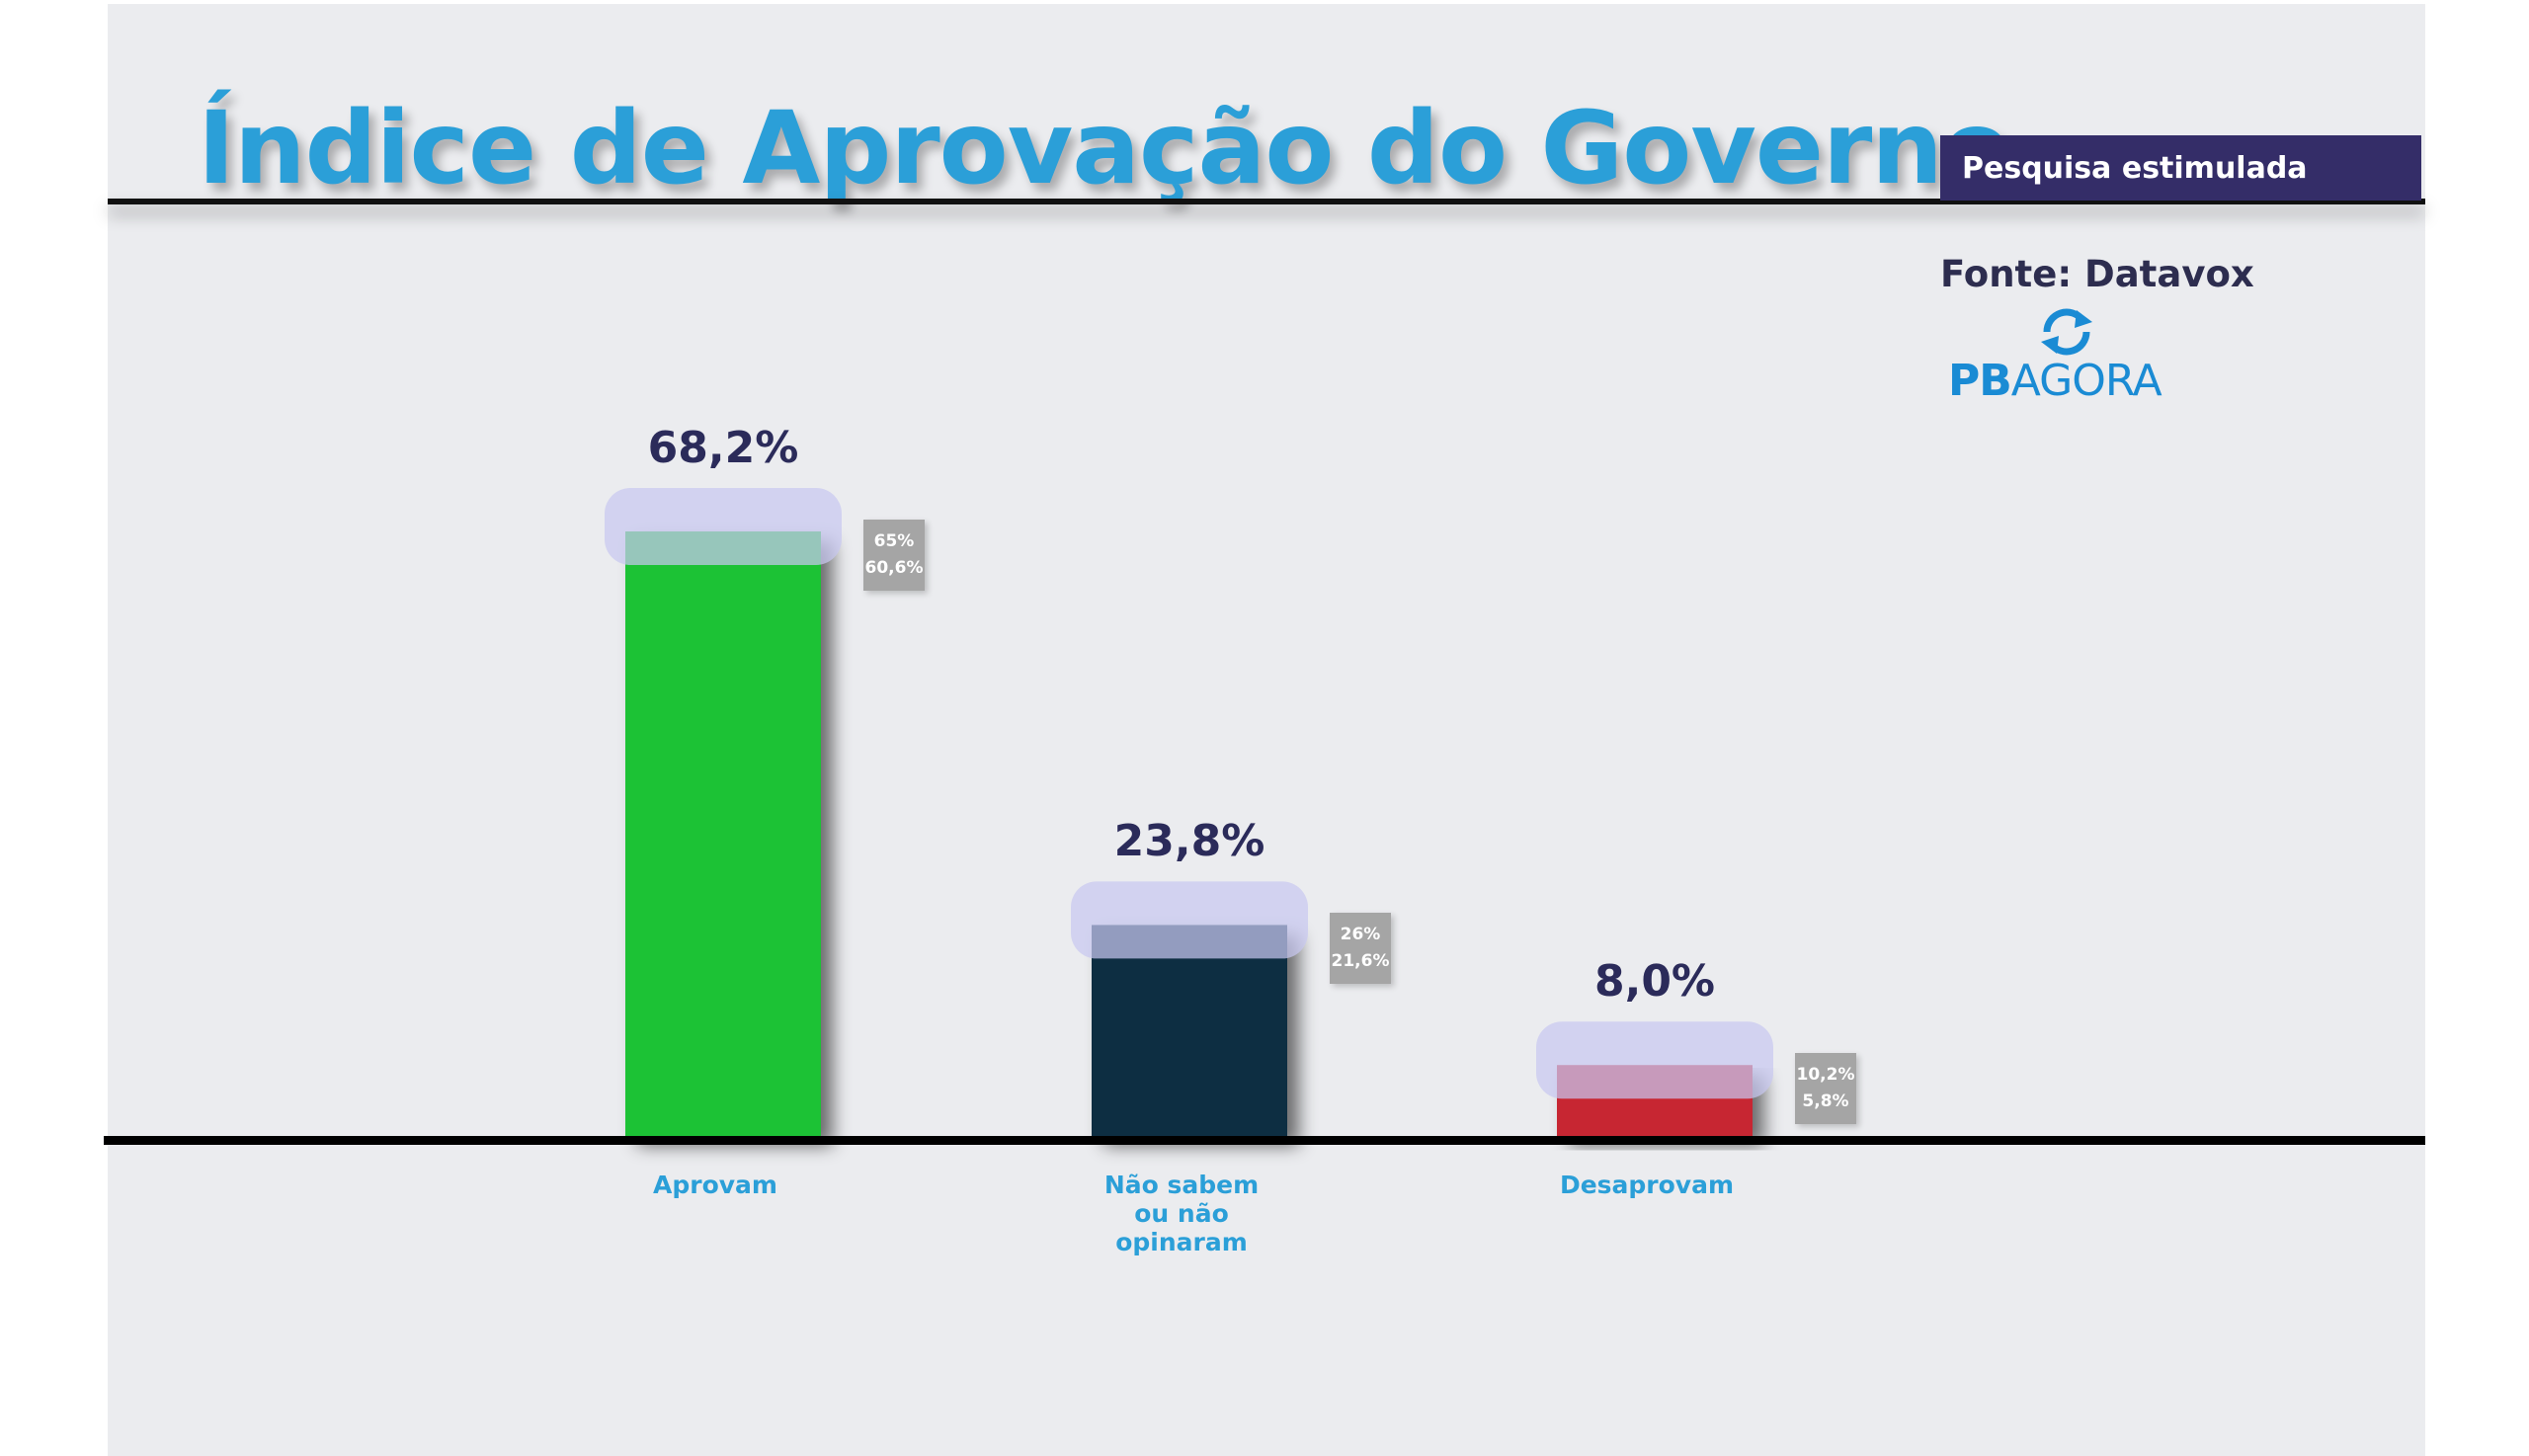 The image size is (2529, 1456). What do you see at coordinates (2066, 332) in the screenshot?
I see `refresh-icon` at bounding box center [2066, 332].